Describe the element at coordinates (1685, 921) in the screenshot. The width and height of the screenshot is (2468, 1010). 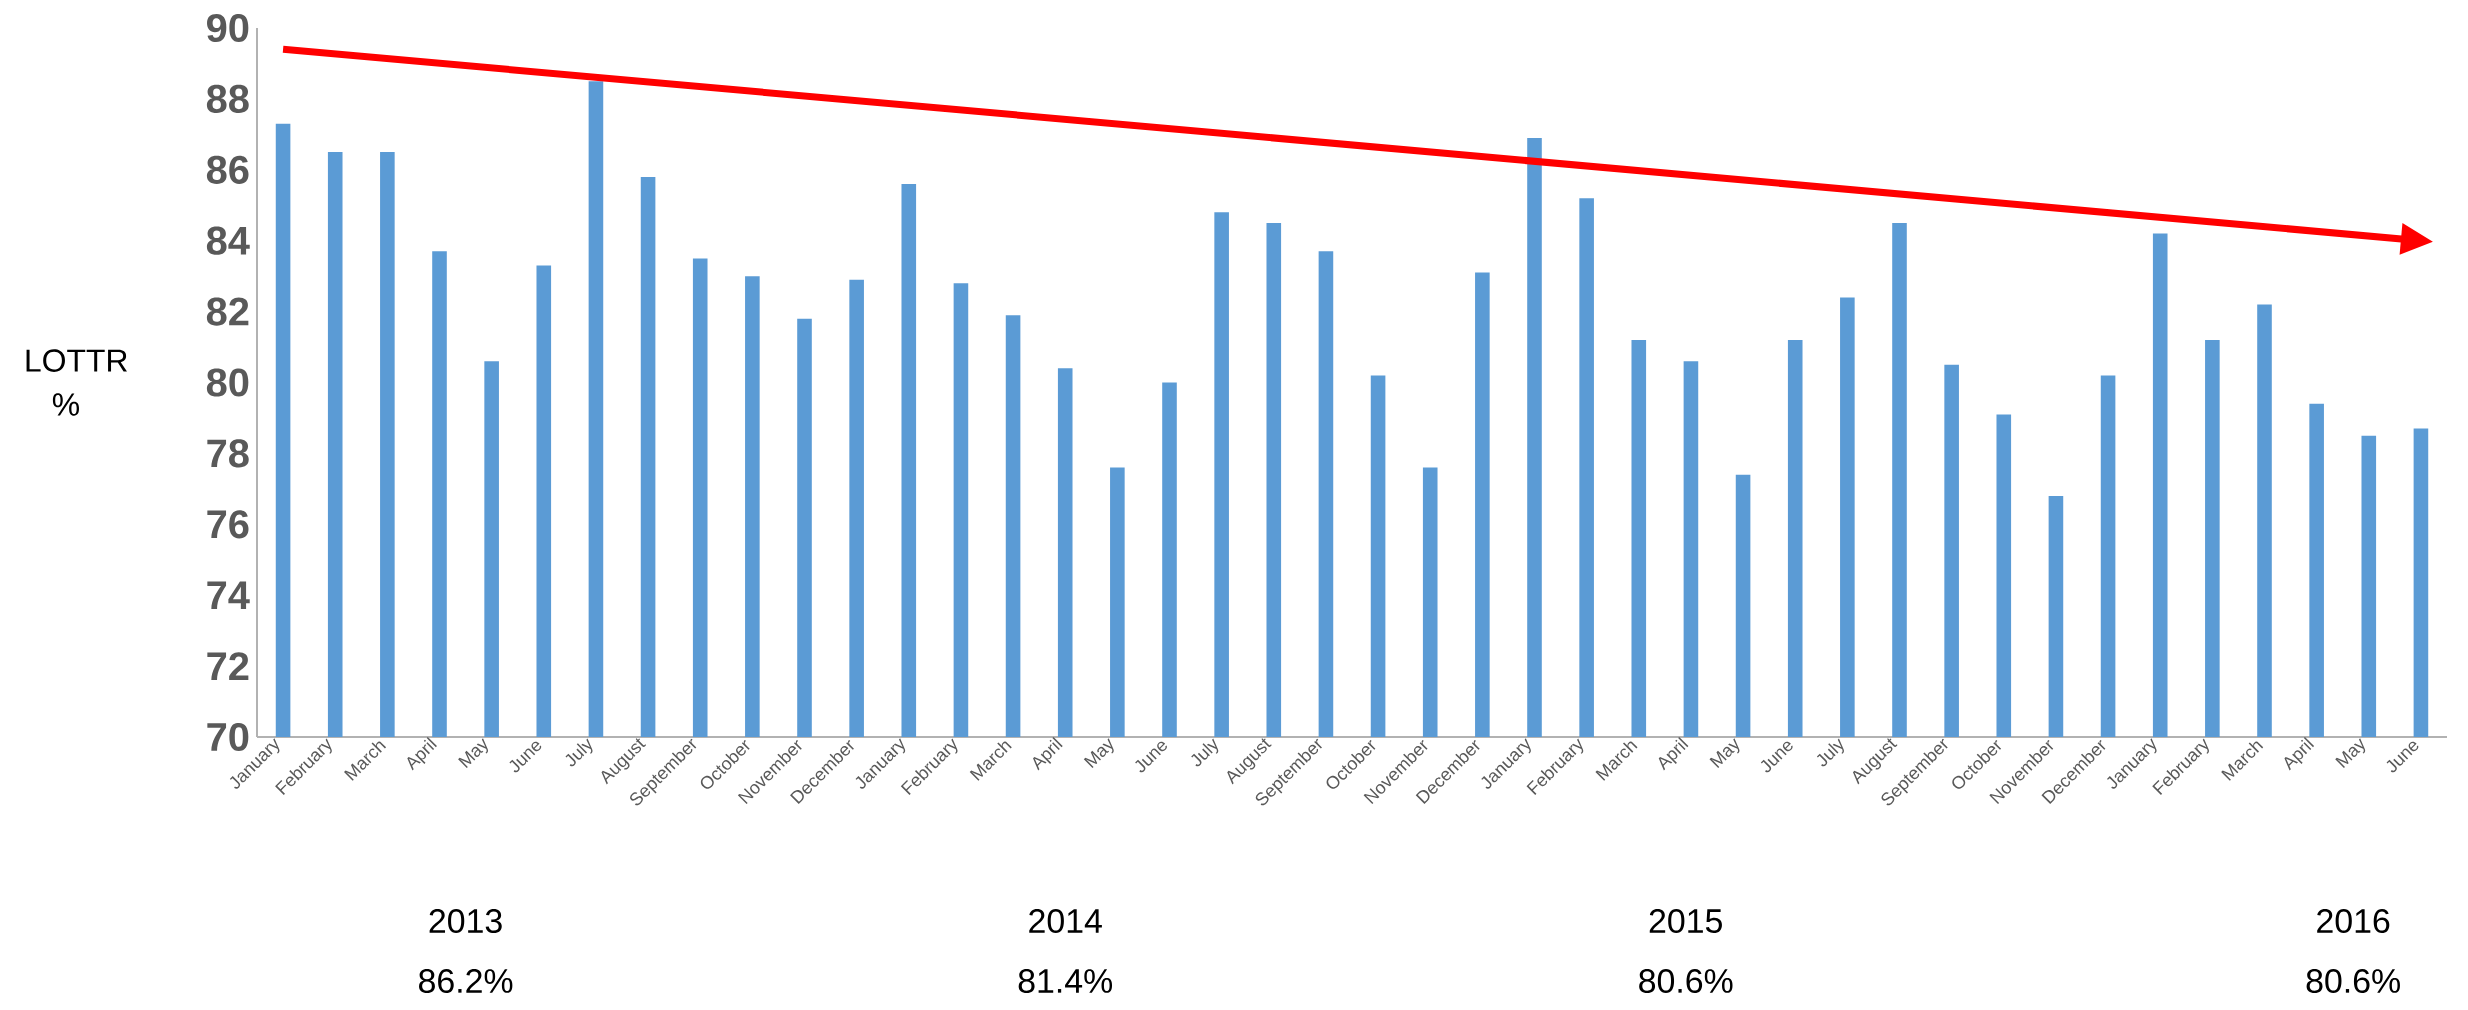
I see `text: 2015` at that location.